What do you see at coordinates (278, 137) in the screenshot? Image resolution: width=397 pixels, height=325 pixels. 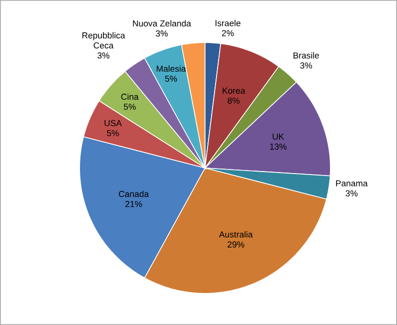 I see `slice-label: UK` at bounding box center [278, 137].